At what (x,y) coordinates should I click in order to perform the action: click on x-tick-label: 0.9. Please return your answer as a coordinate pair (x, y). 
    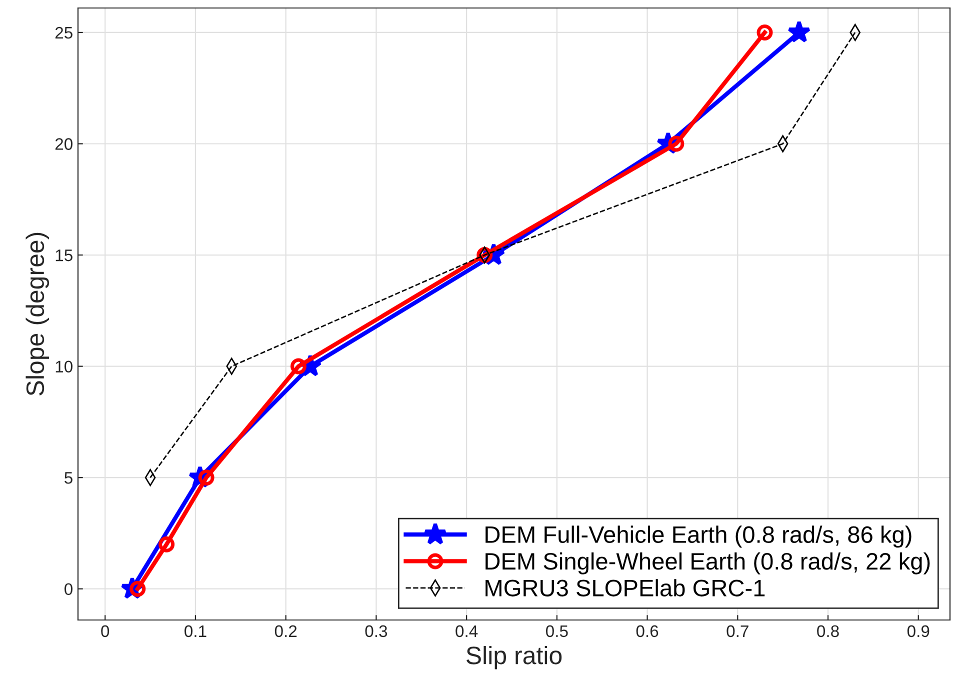
    Looking at the image, I should click on (918, 631).